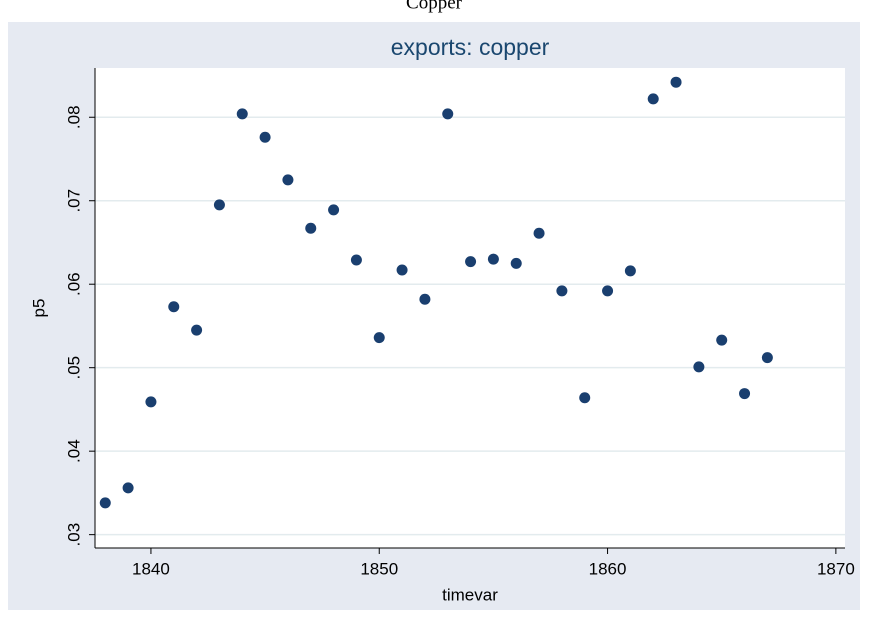 The height and width of the screenshot is (627, 869). I want to click on x-tick-label: 1870, so click(836, 568).